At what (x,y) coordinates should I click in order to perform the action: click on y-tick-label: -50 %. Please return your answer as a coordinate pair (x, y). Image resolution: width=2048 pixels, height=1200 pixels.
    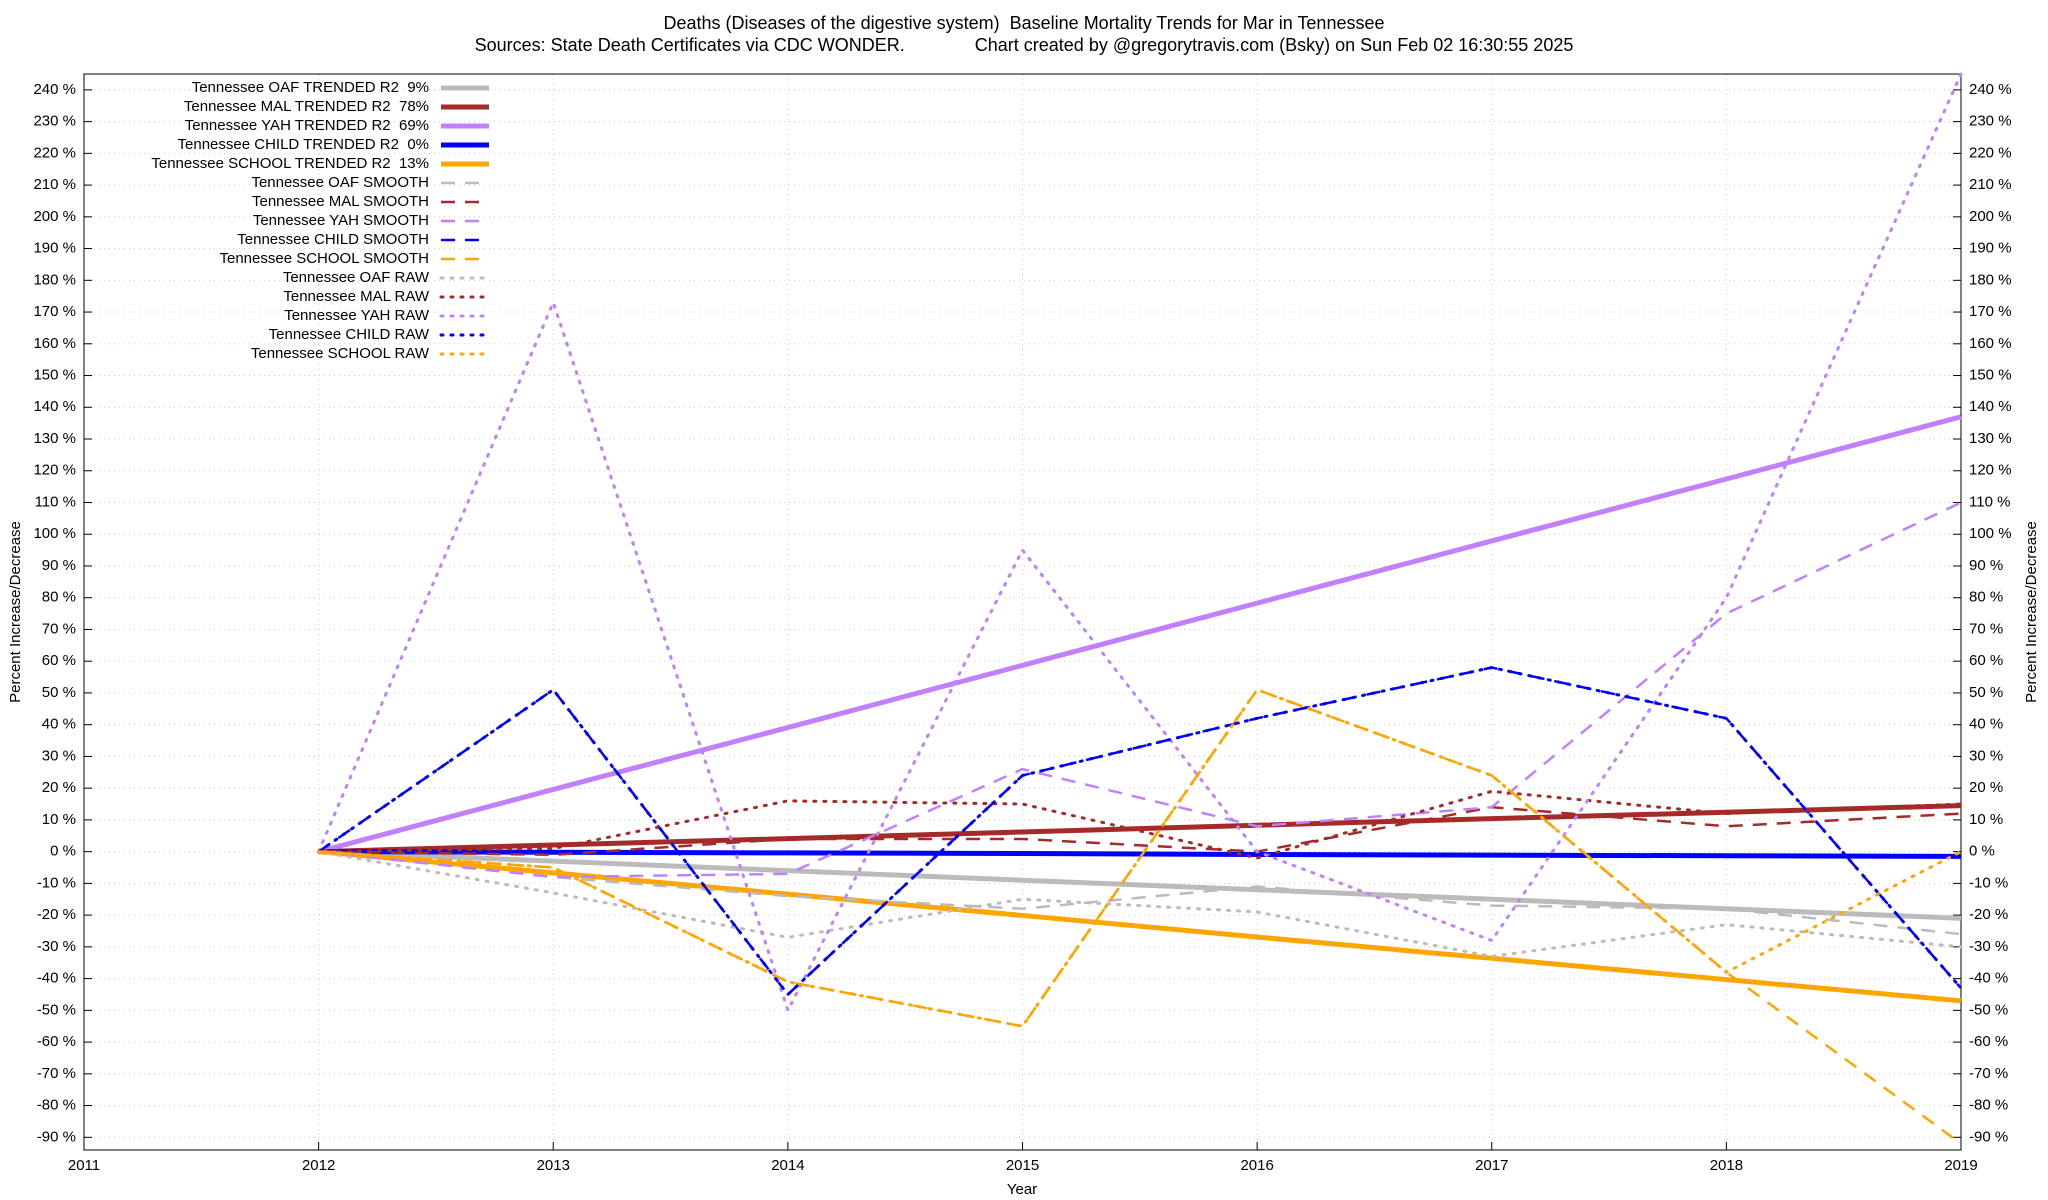
    Looking at the image, I should click on (56, 1009).